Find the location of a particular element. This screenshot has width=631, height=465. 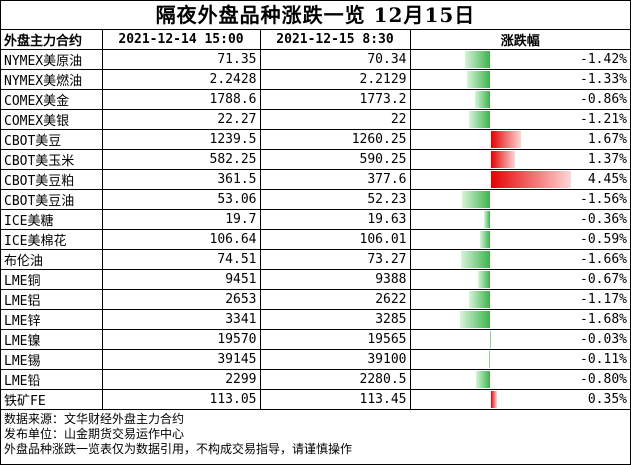

table-row: LME铝 2653 2622 -1.17% is located at coordinates (315, 299).